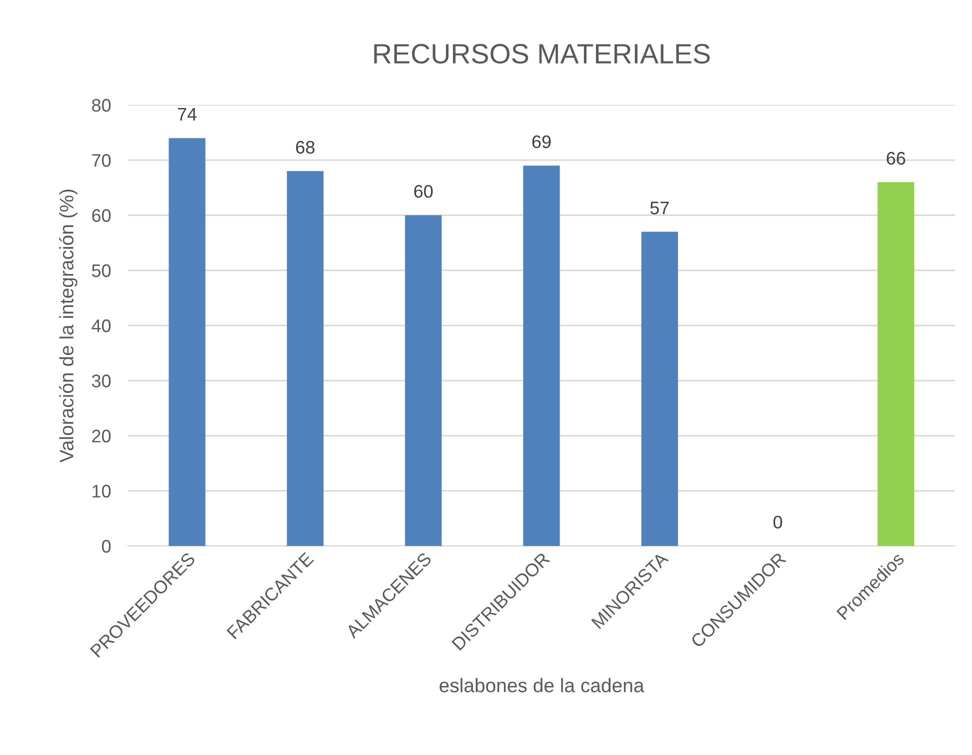 The width and height of the screenshot is (972, 755). What do you see at coordinates (101, 381) in the screenshot?
I see `y-tick-label: 30` at bounding box center [101, 381].